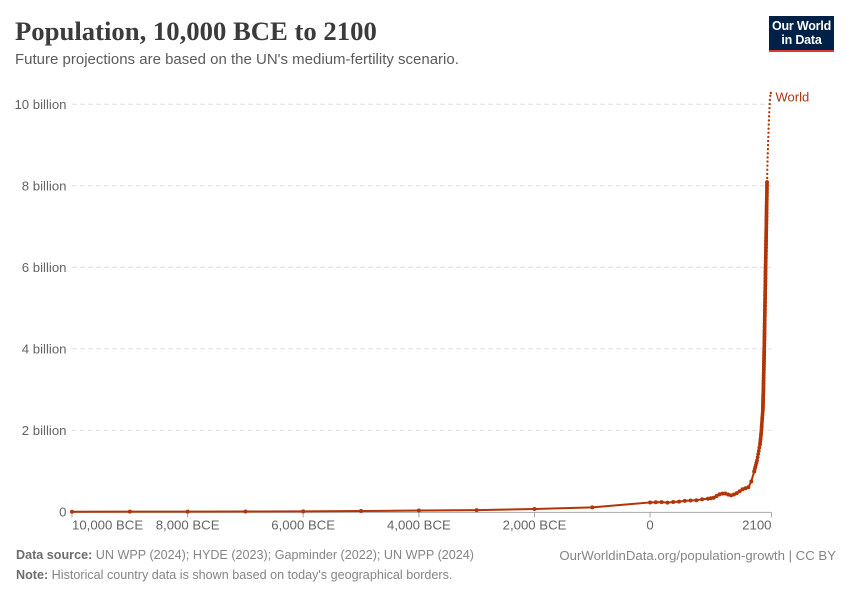 The height and width of the screenshot is (600, 850). Describe the element at coordinates (535, 525) in the screenshot. I see `svg-text: 2,000 BCE` at that location.